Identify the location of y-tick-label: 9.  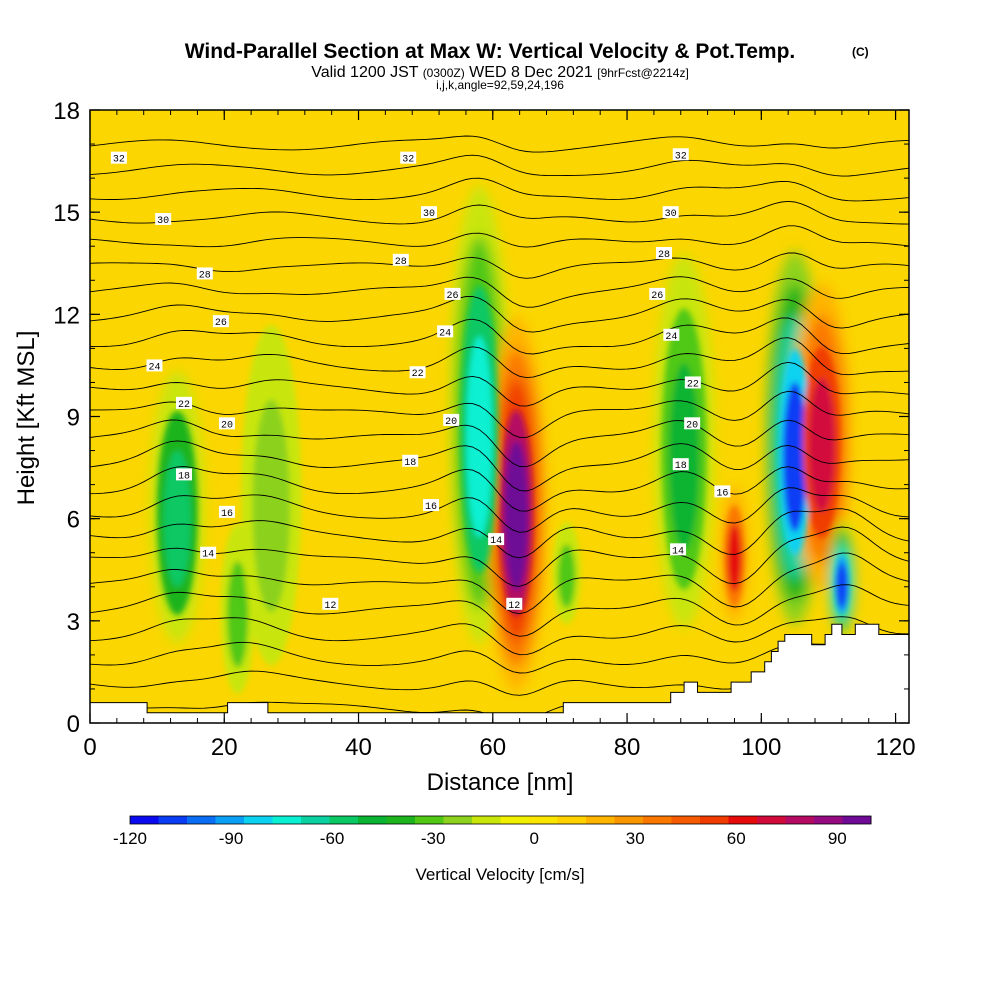
(73, 418).